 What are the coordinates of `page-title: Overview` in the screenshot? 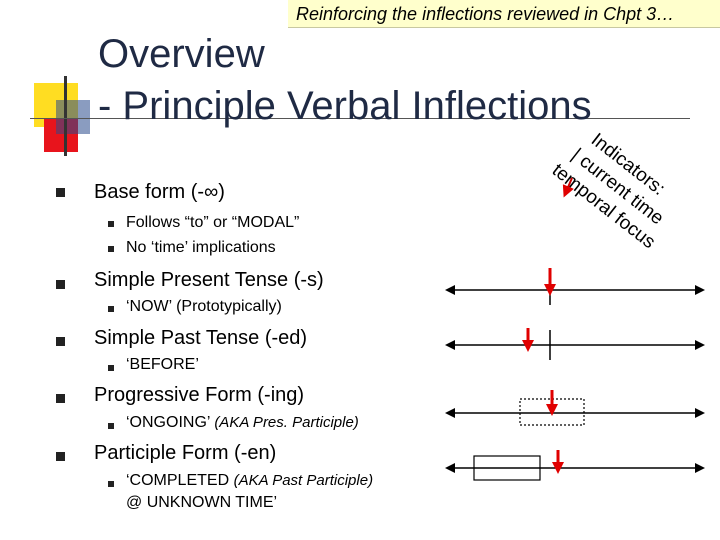 It's located at (181, 54).